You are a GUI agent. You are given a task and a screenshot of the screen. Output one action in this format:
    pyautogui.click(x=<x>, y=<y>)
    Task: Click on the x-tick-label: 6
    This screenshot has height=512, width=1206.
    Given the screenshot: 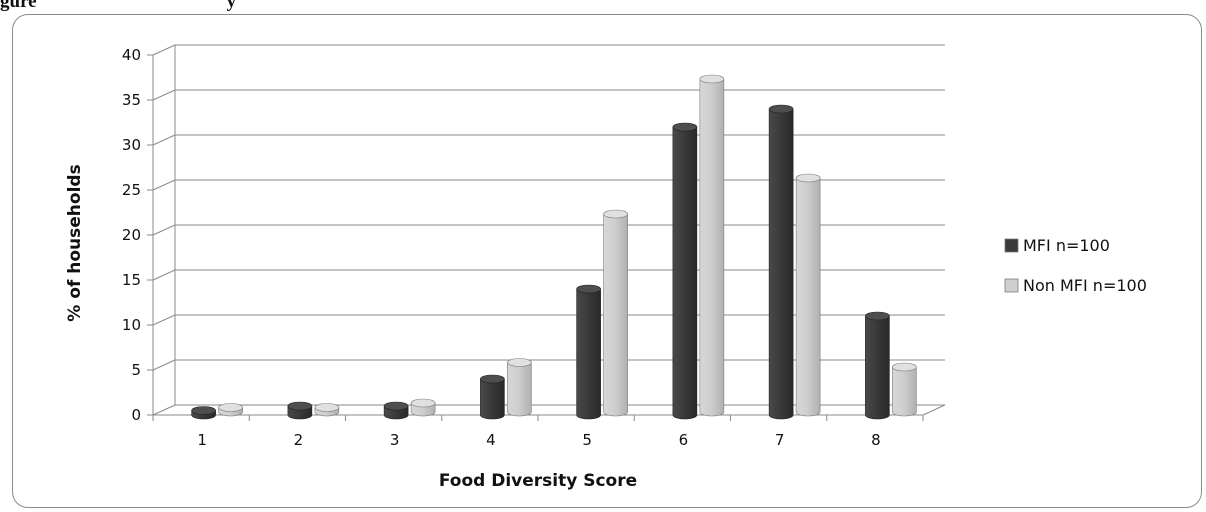 What is the action you would take?
    pyautogui.click(x=684, y=440)
    